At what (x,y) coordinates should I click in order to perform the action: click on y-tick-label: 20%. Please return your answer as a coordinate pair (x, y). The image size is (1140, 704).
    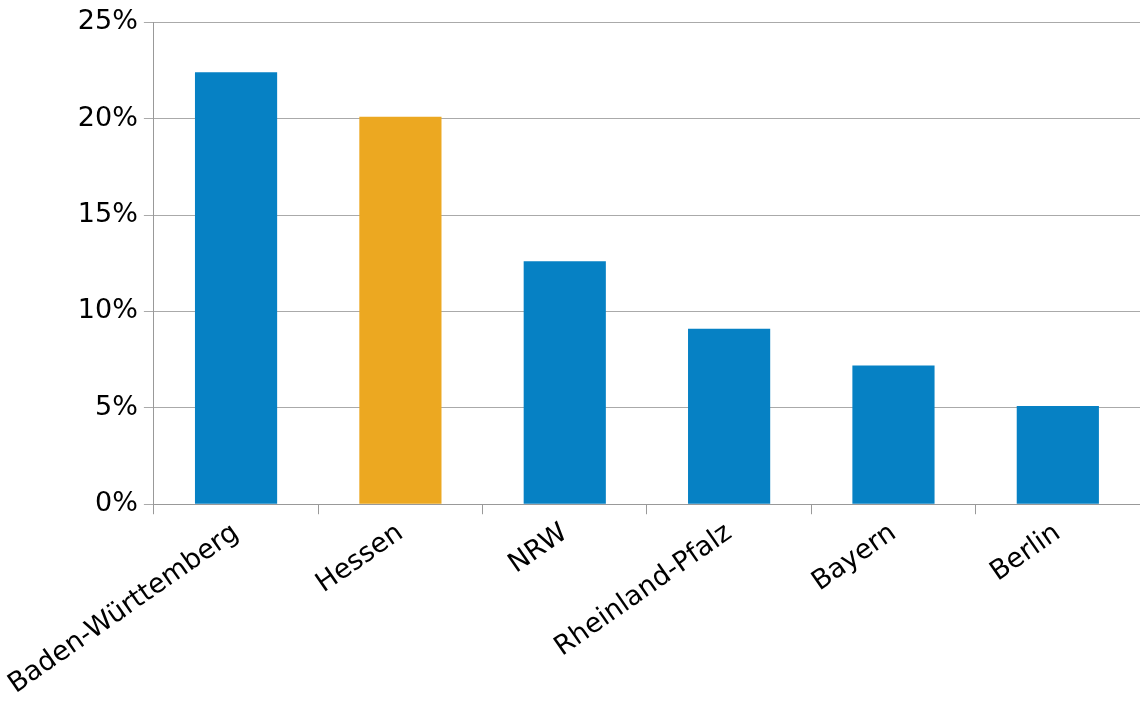
    Looking at the image, I should click on (107, 116).